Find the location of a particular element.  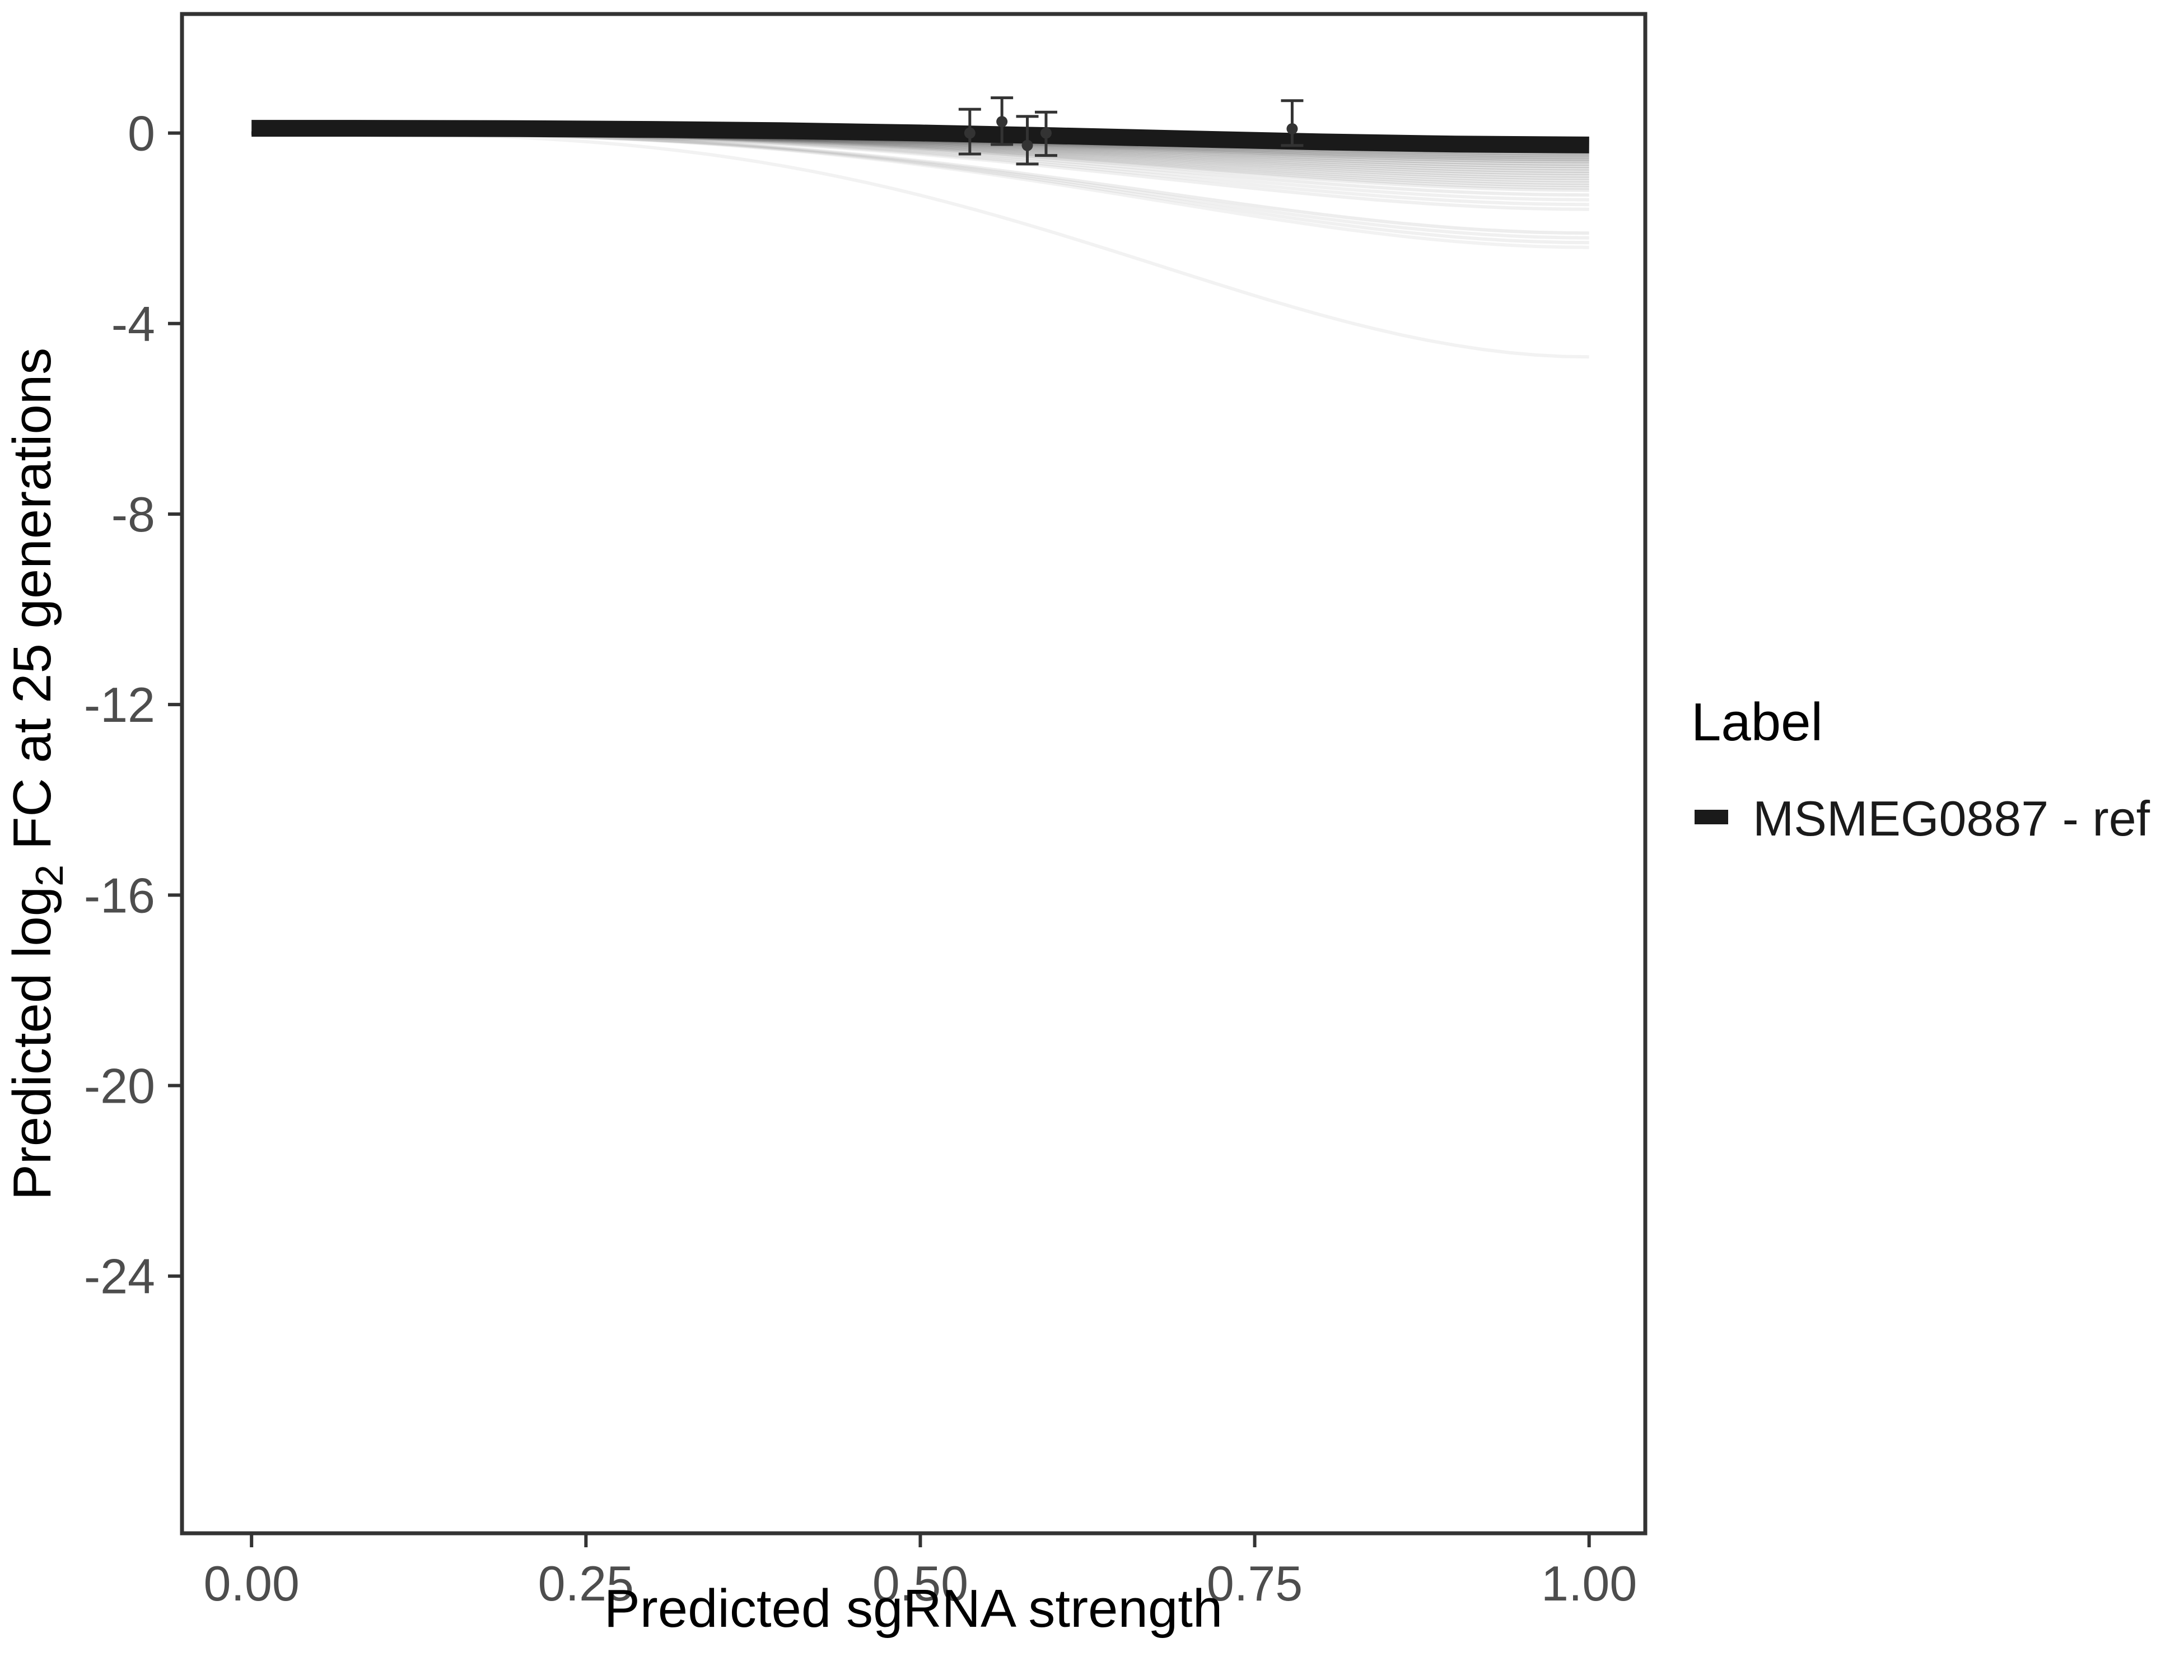

series-line is located at coordinates (920, 136).